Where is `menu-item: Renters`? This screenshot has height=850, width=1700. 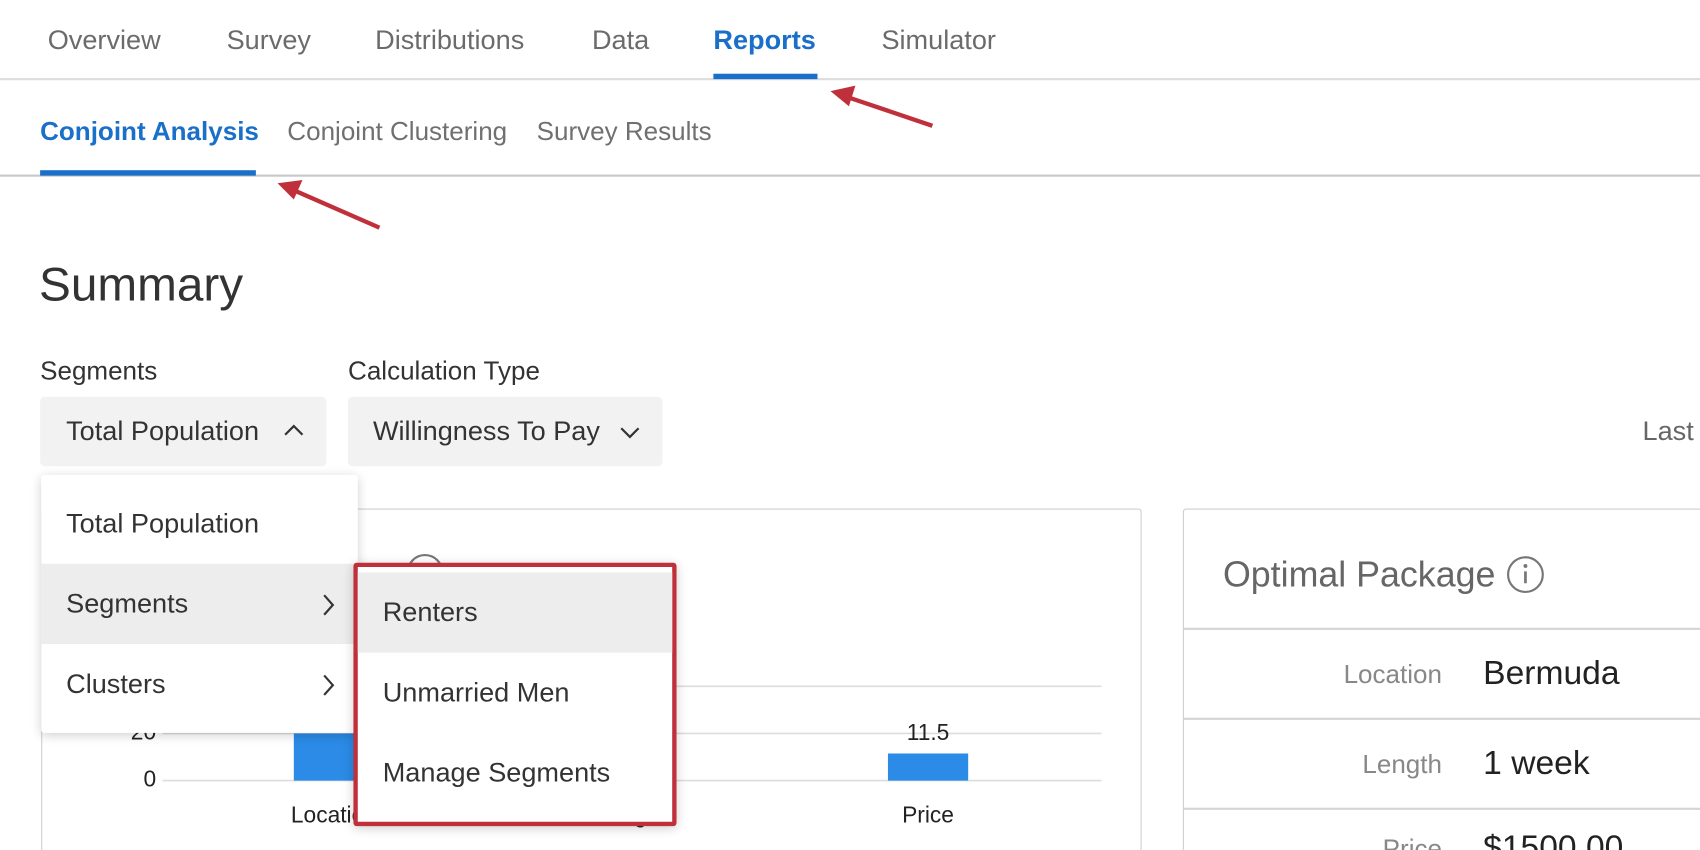 menu-item: Renters is located at coordinates (515, 612).